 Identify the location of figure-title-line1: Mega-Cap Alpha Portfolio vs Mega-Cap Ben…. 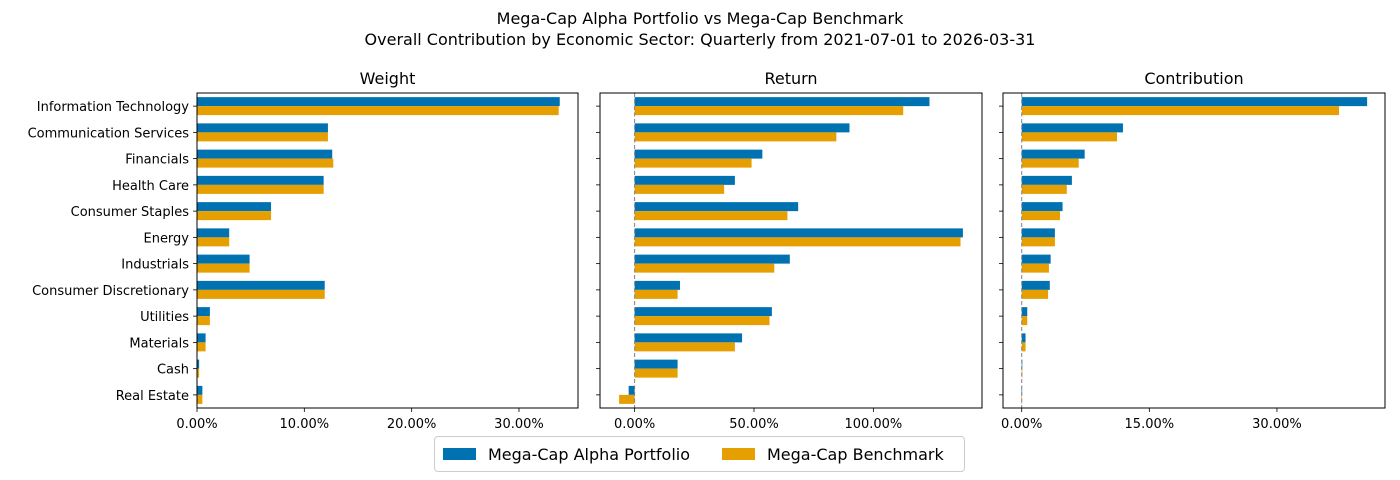
(700, 18).